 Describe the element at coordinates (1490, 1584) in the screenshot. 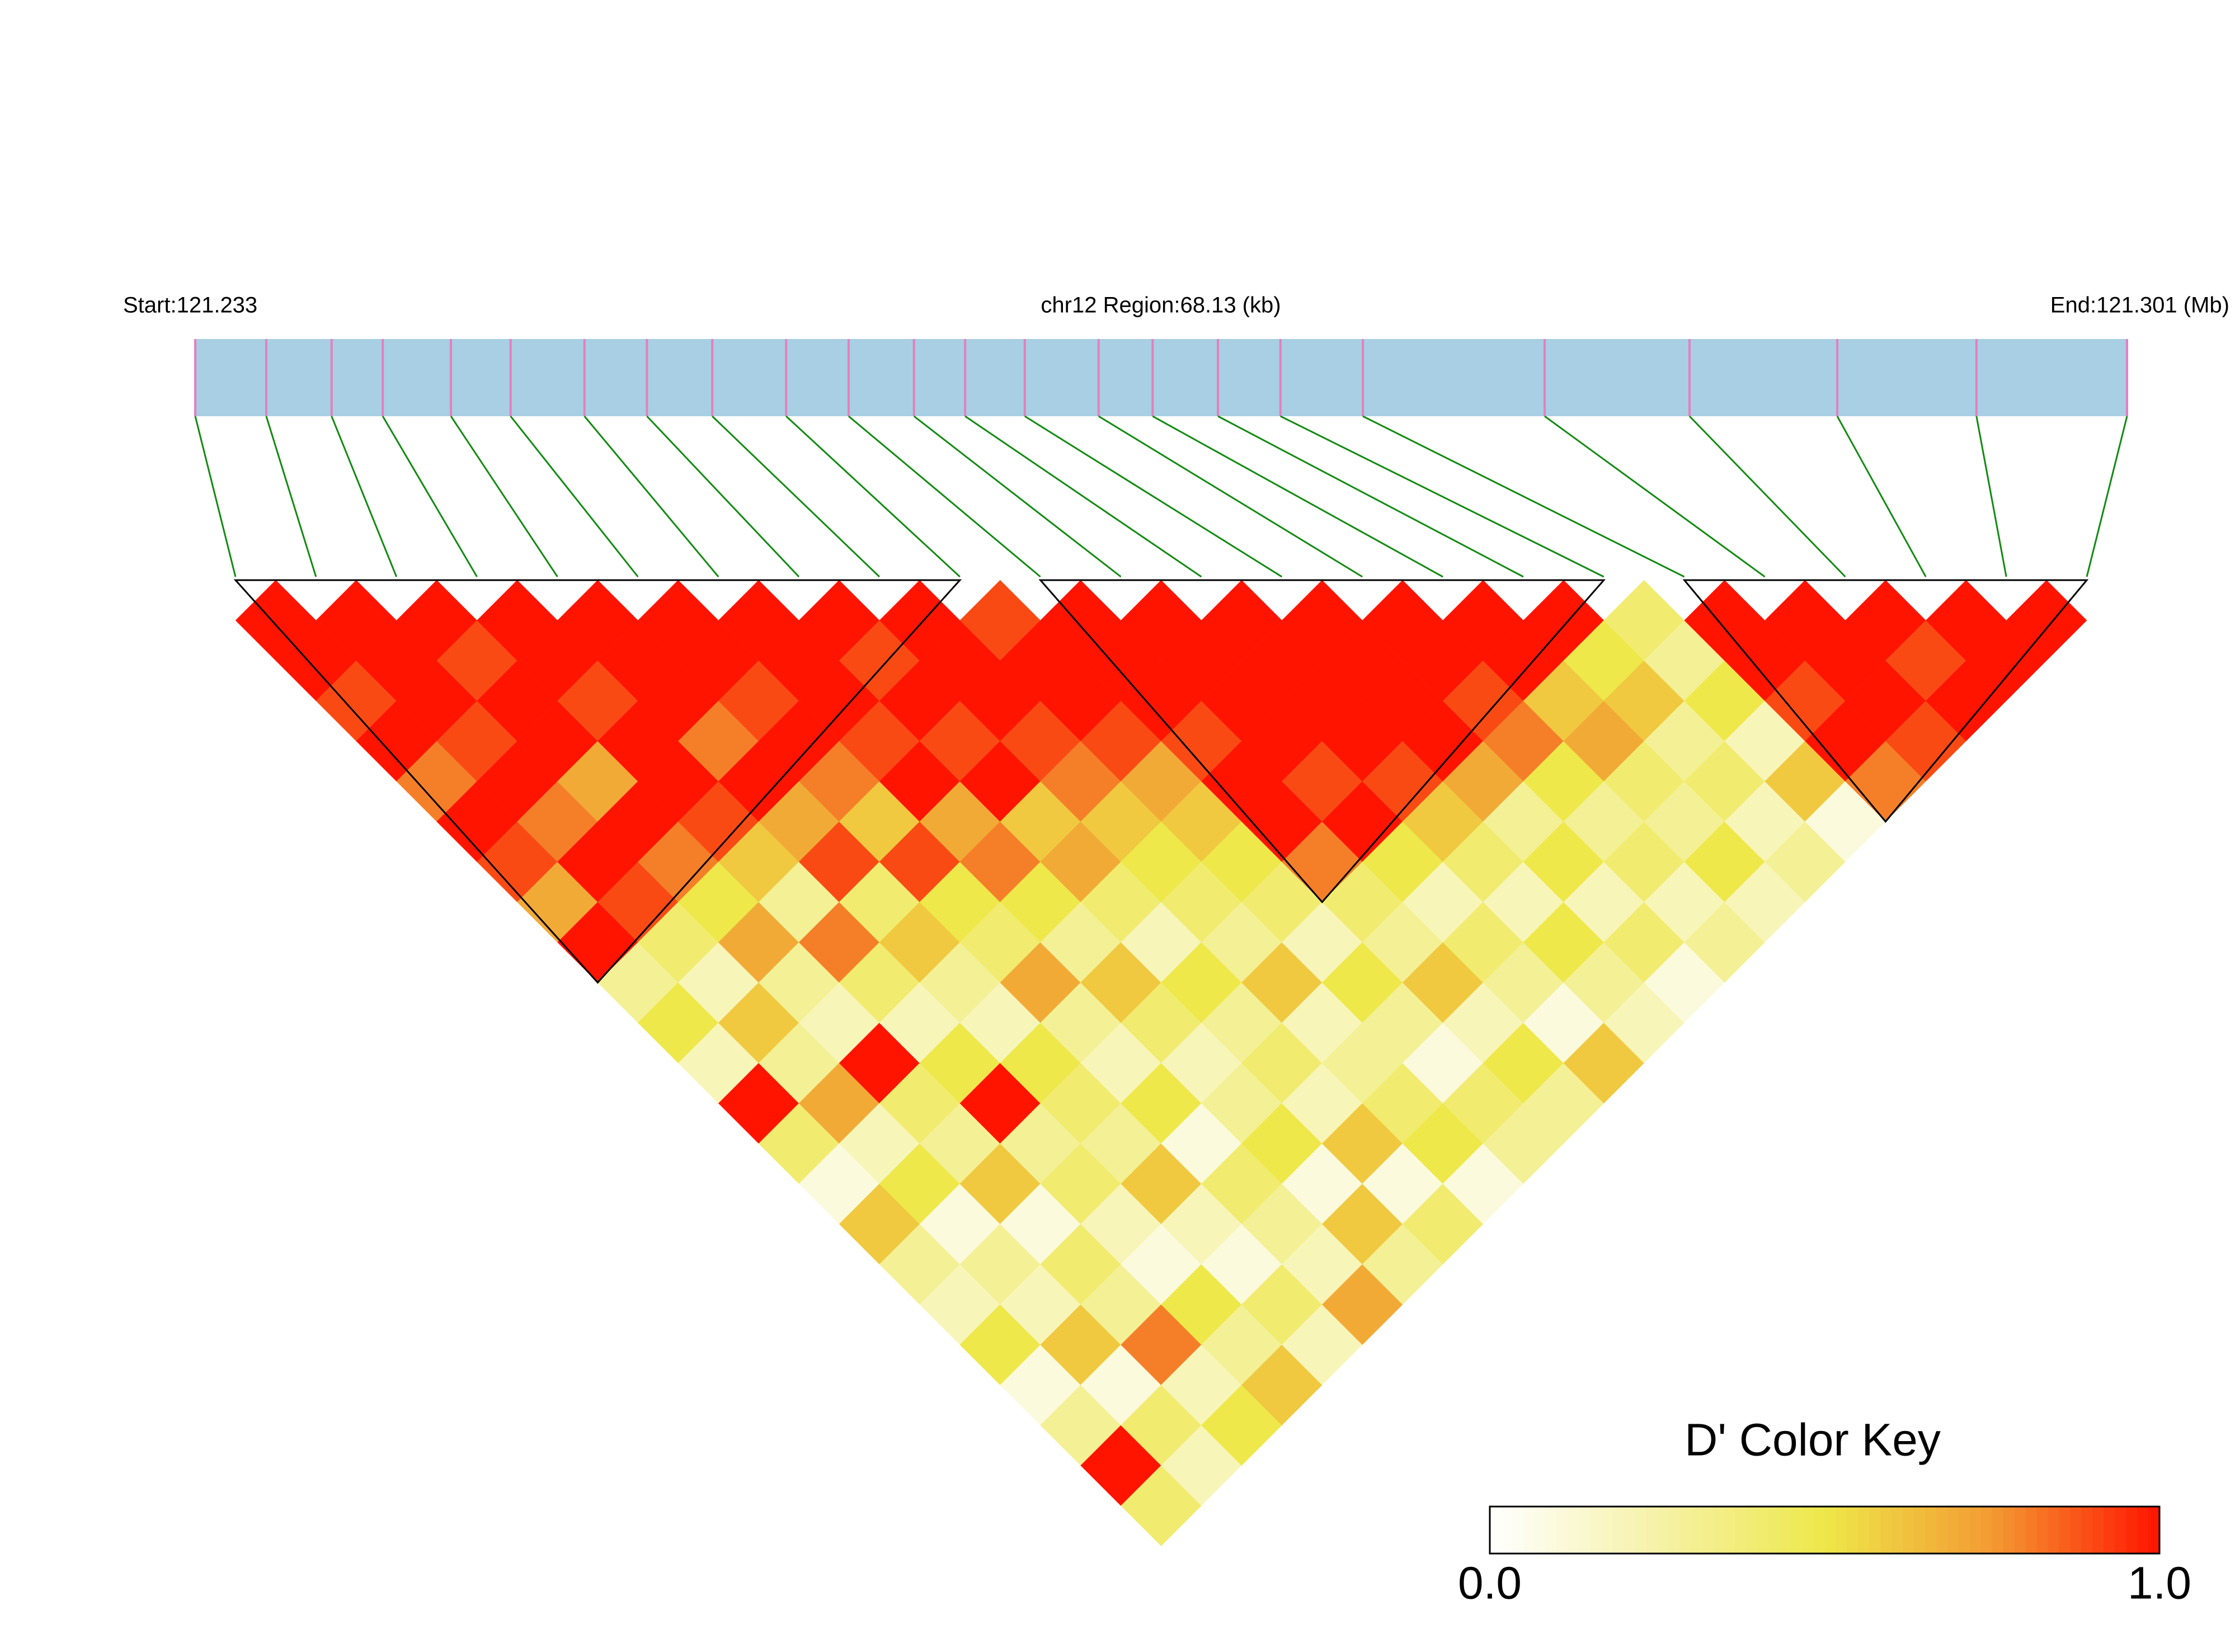

I see `color-key-label: 0.0` at that location.